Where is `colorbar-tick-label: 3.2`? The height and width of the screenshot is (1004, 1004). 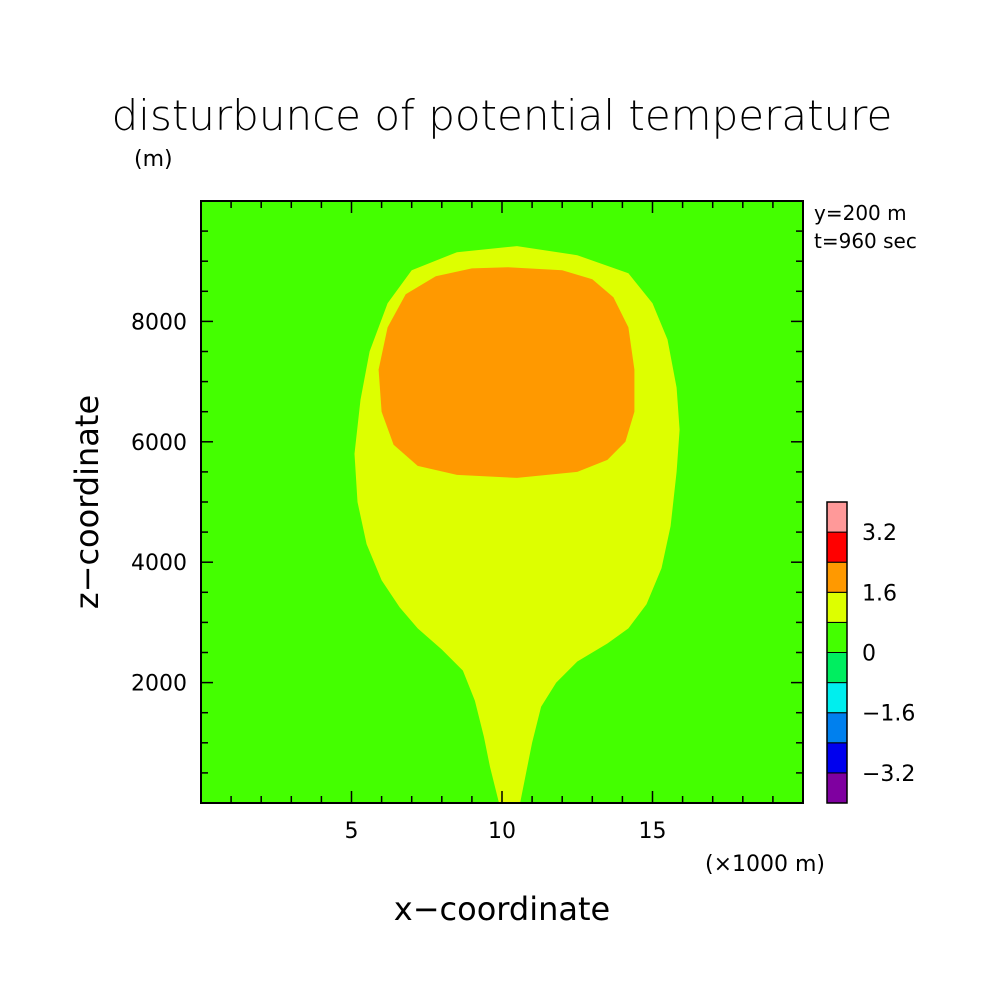
colorbar-tick-label: 3.2 is located at coordinates (879, 533).